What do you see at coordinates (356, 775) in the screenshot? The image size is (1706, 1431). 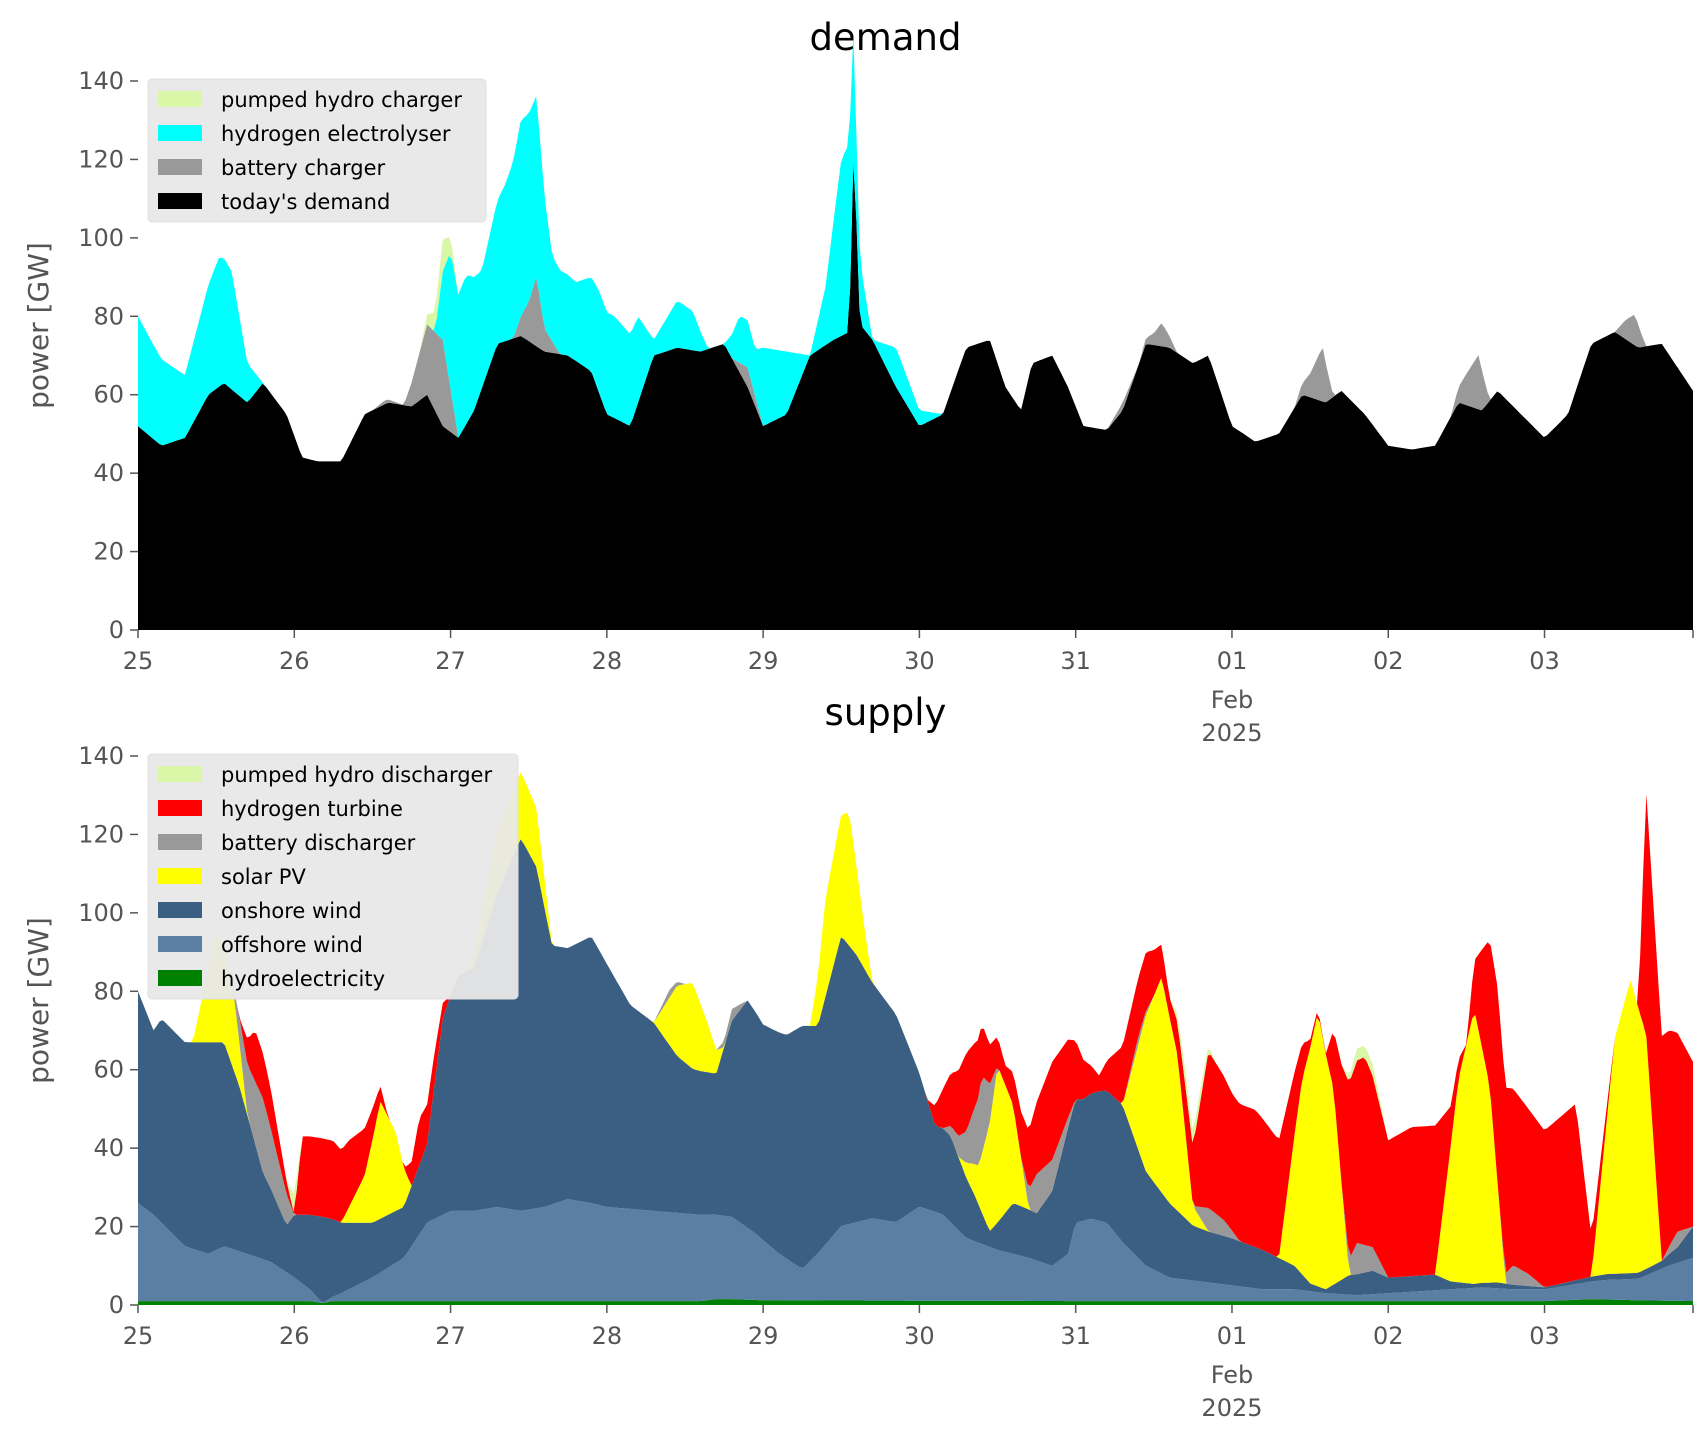 I see `legend-label-pumped-hydro-discharger: pumped hydro discharger` at bounding box center [356, 775].